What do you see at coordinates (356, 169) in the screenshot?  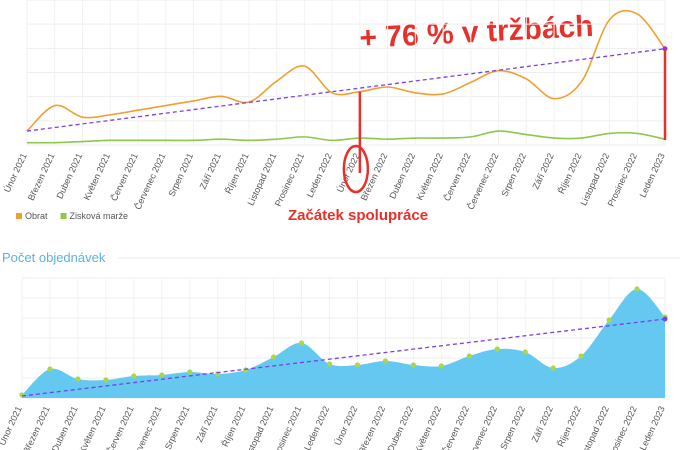 I see `highlight-circle` at bounding box center [356, 169].